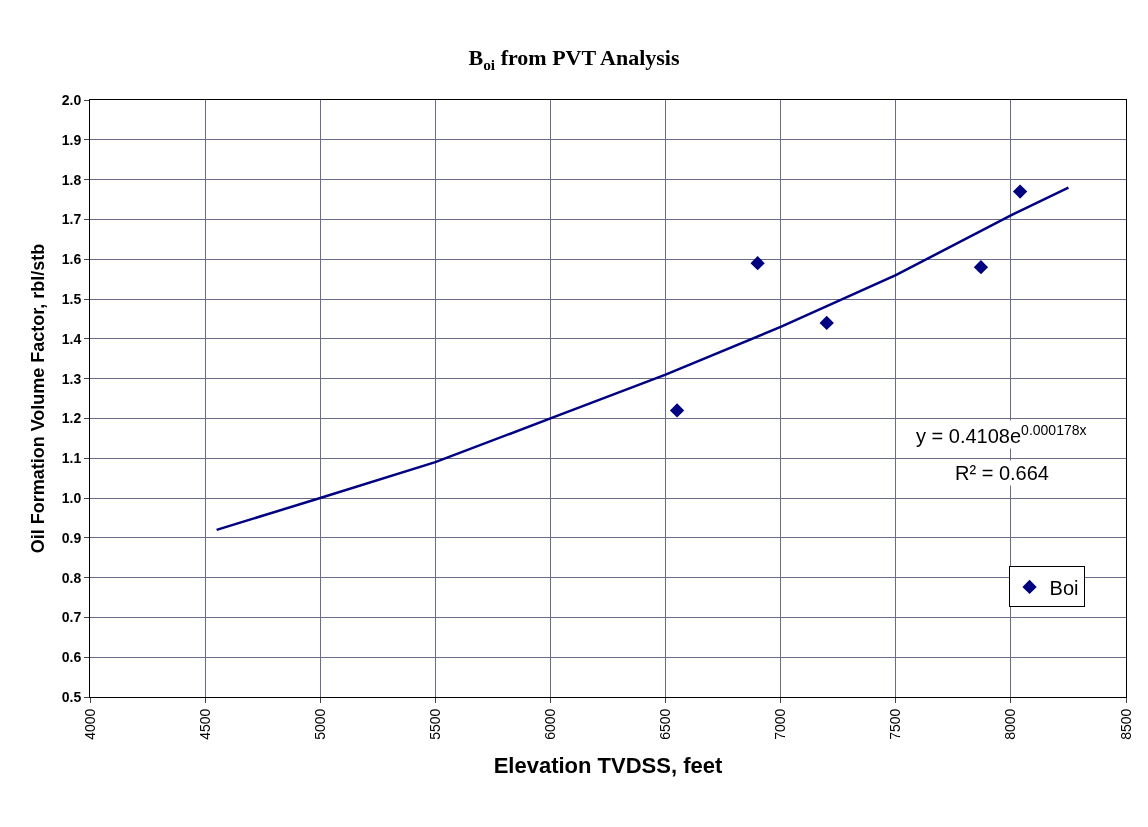  Describe the element at coordinates (549, 724) in the screenshot. I see `x-tick-label: 6000` at that location.